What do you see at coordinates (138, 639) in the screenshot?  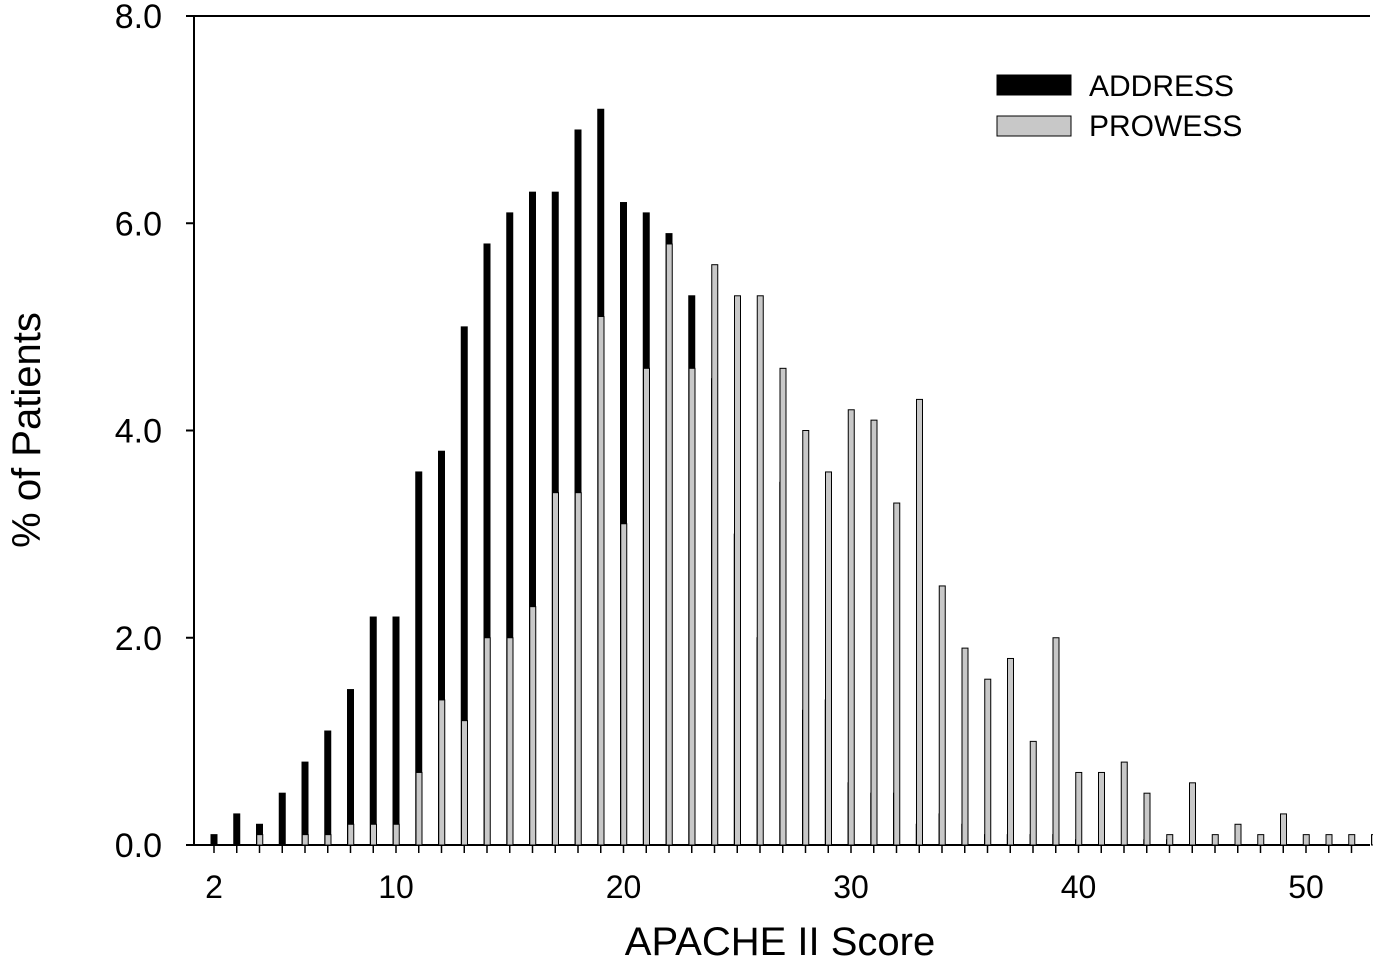 I see `y-tick-label: 2.0` at bounding box center [138, 639].